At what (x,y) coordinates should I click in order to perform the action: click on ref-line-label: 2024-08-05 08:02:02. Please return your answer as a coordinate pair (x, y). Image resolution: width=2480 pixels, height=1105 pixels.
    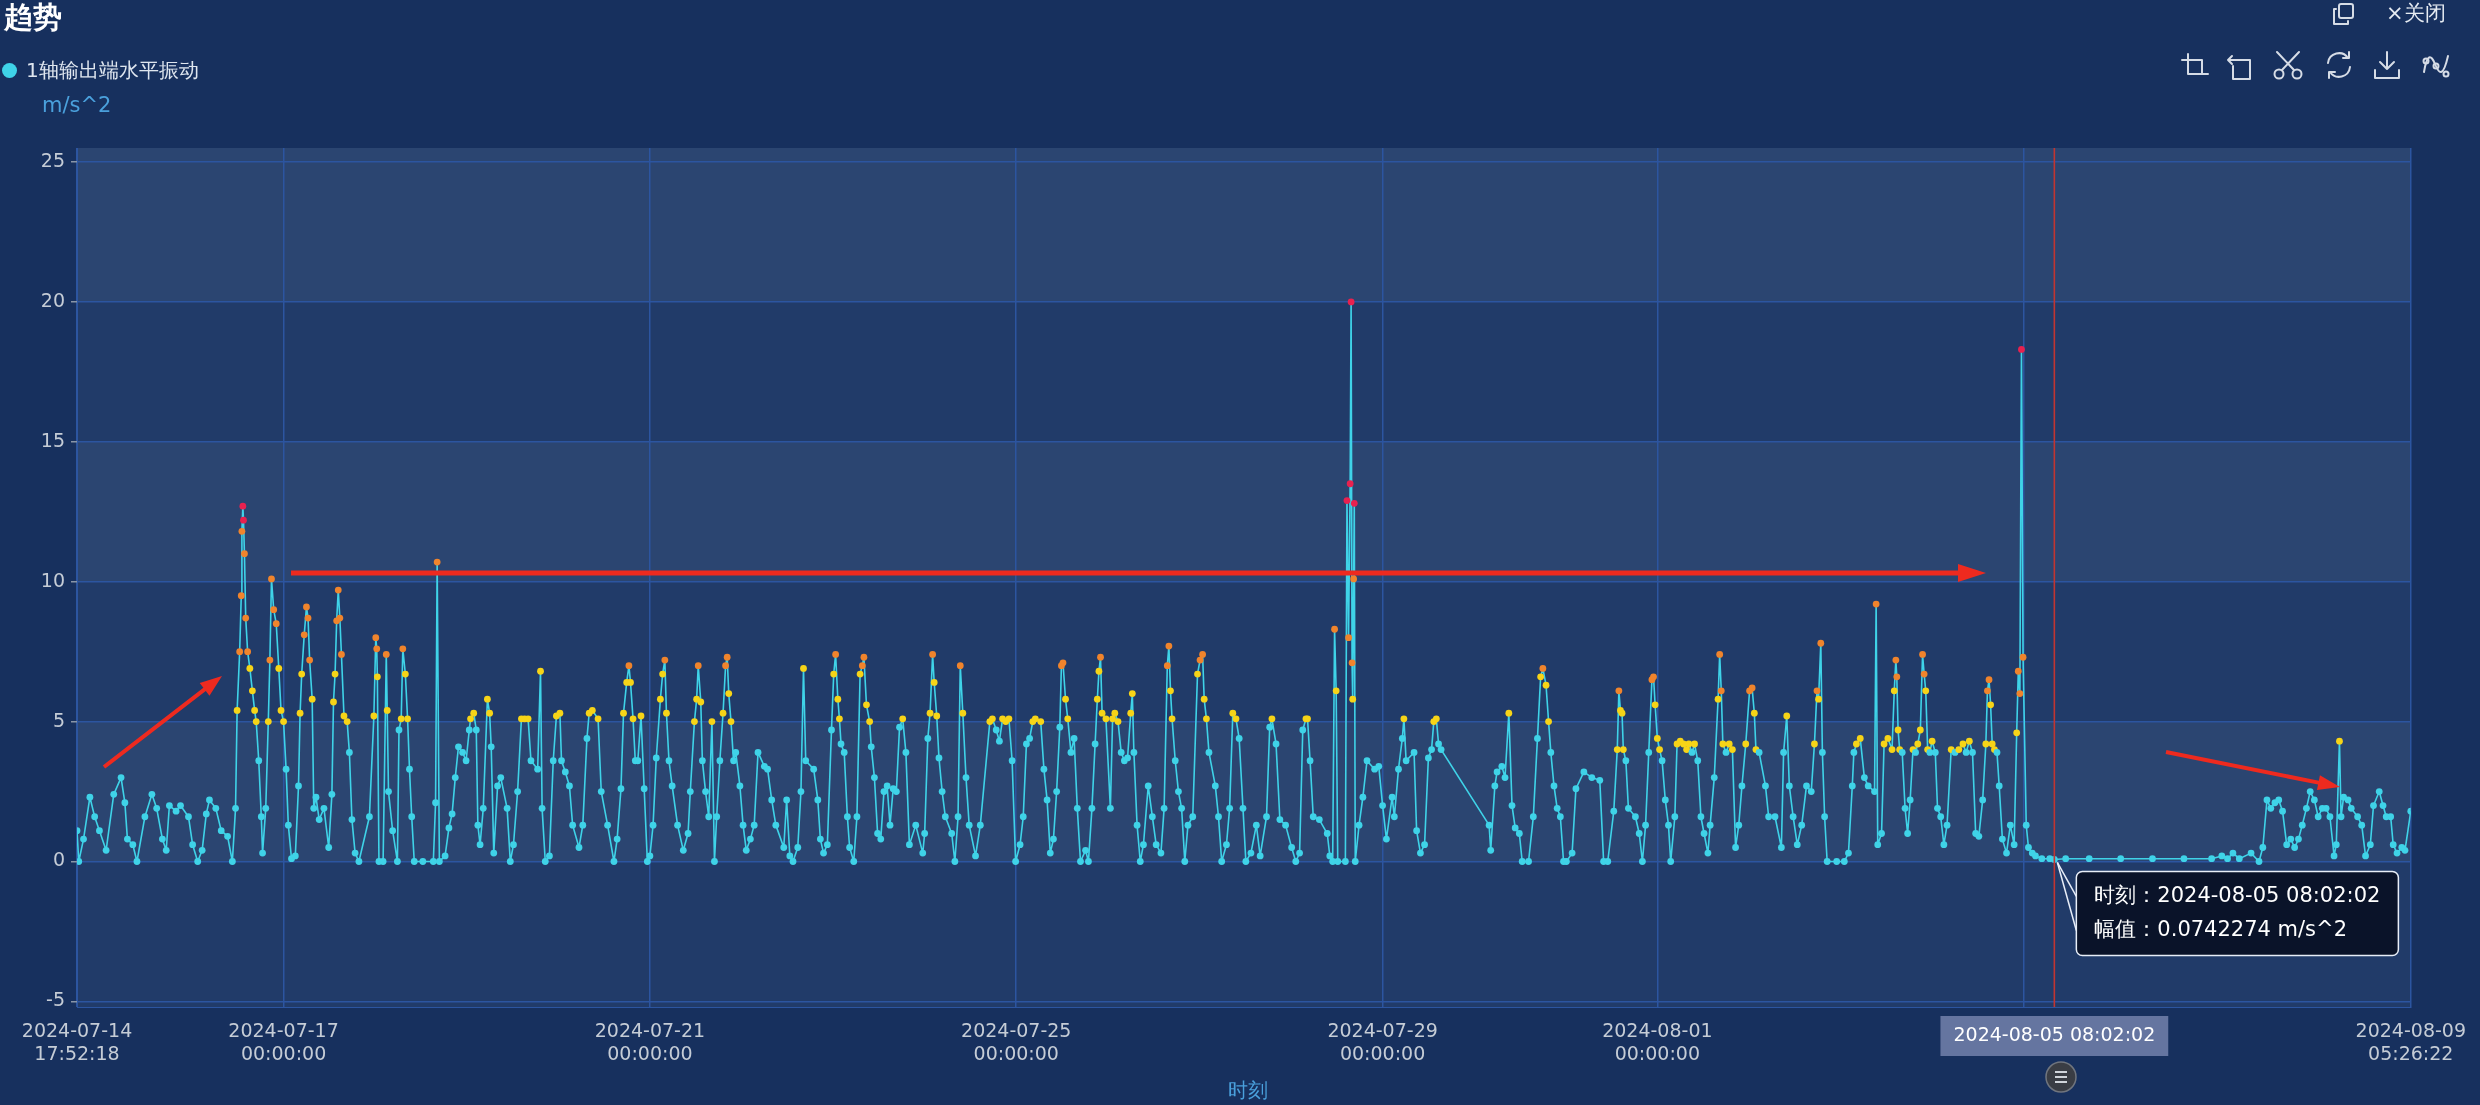
    Looking at the image, I should click on (2054, 1033).